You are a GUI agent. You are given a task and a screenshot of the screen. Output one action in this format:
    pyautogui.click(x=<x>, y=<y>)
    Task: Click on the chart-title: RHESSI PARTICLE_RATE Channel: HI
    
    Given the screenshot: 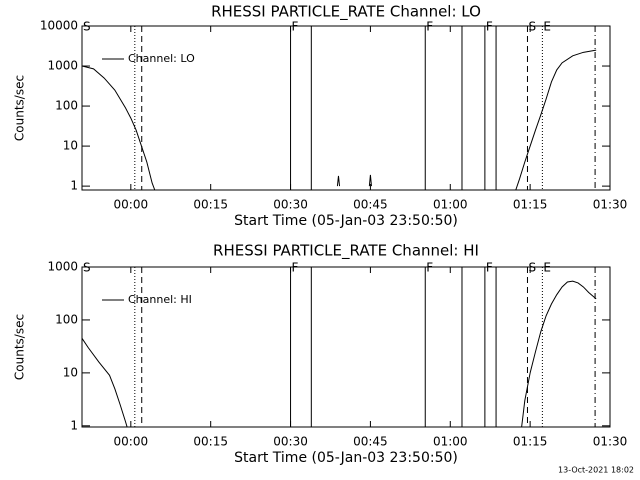 What is the action you would take?
    pyautogui.click(x=346, y=251)
    